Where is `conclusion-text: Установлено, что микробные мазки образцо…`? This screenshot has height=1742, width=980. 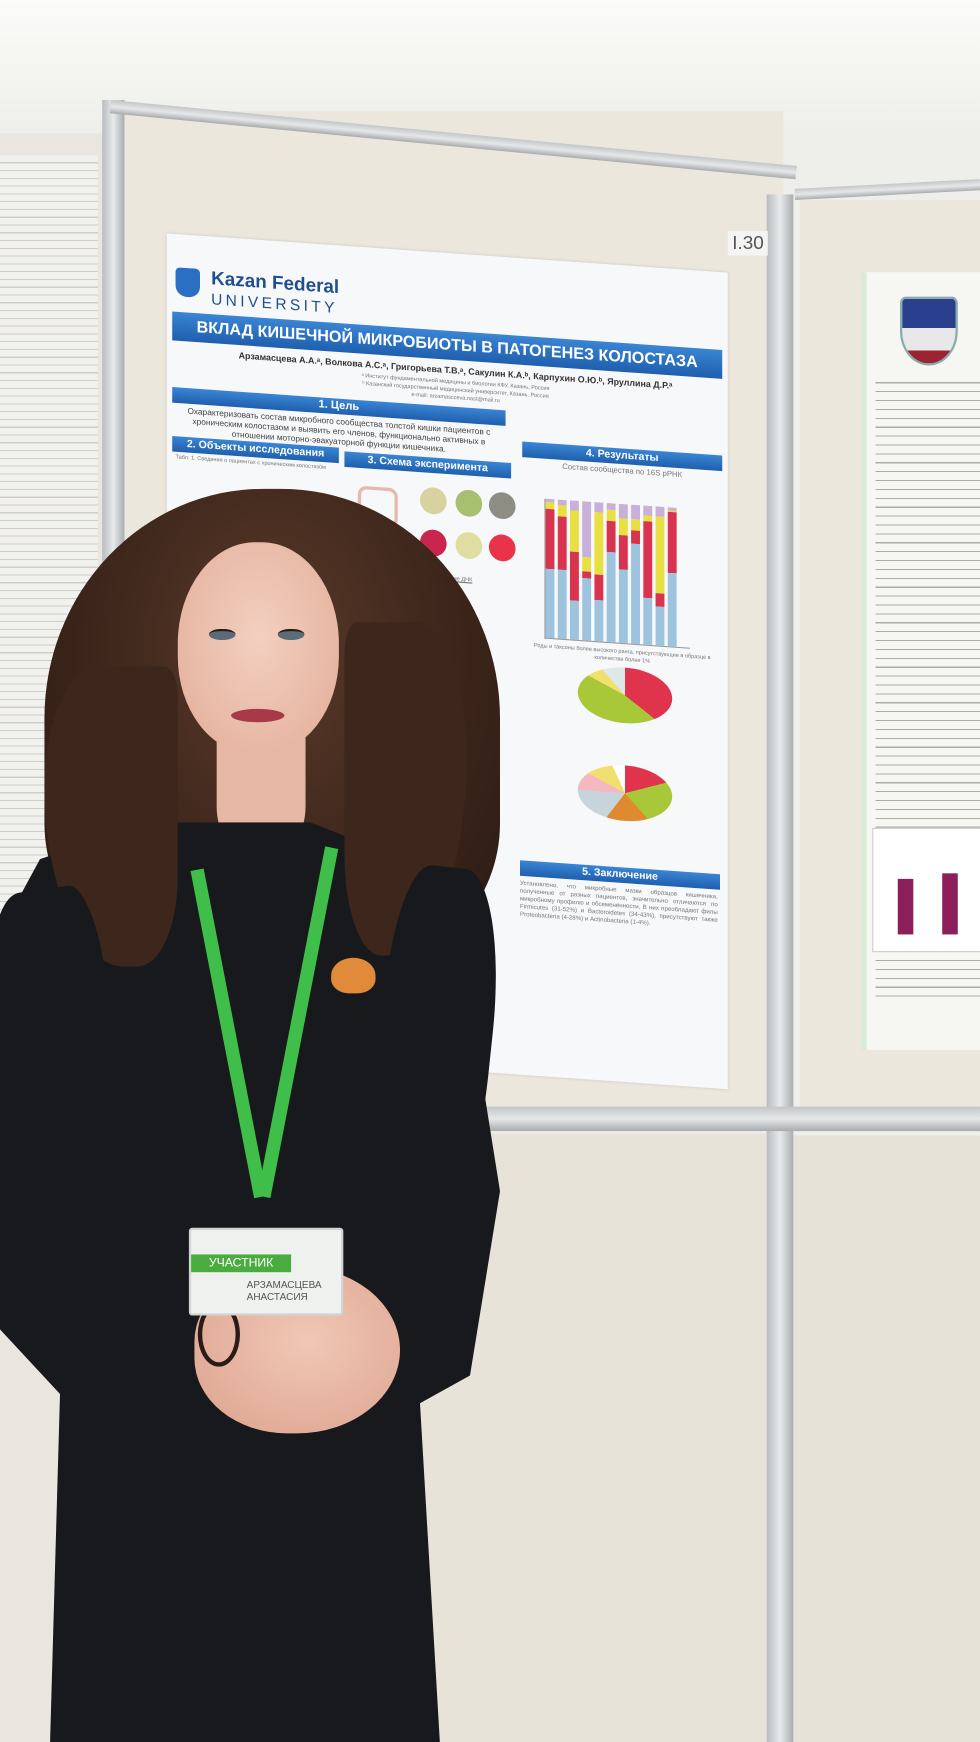 conclusion-text: Установлено, что микробные мазки образцо… is located at coordinates (618, 904).